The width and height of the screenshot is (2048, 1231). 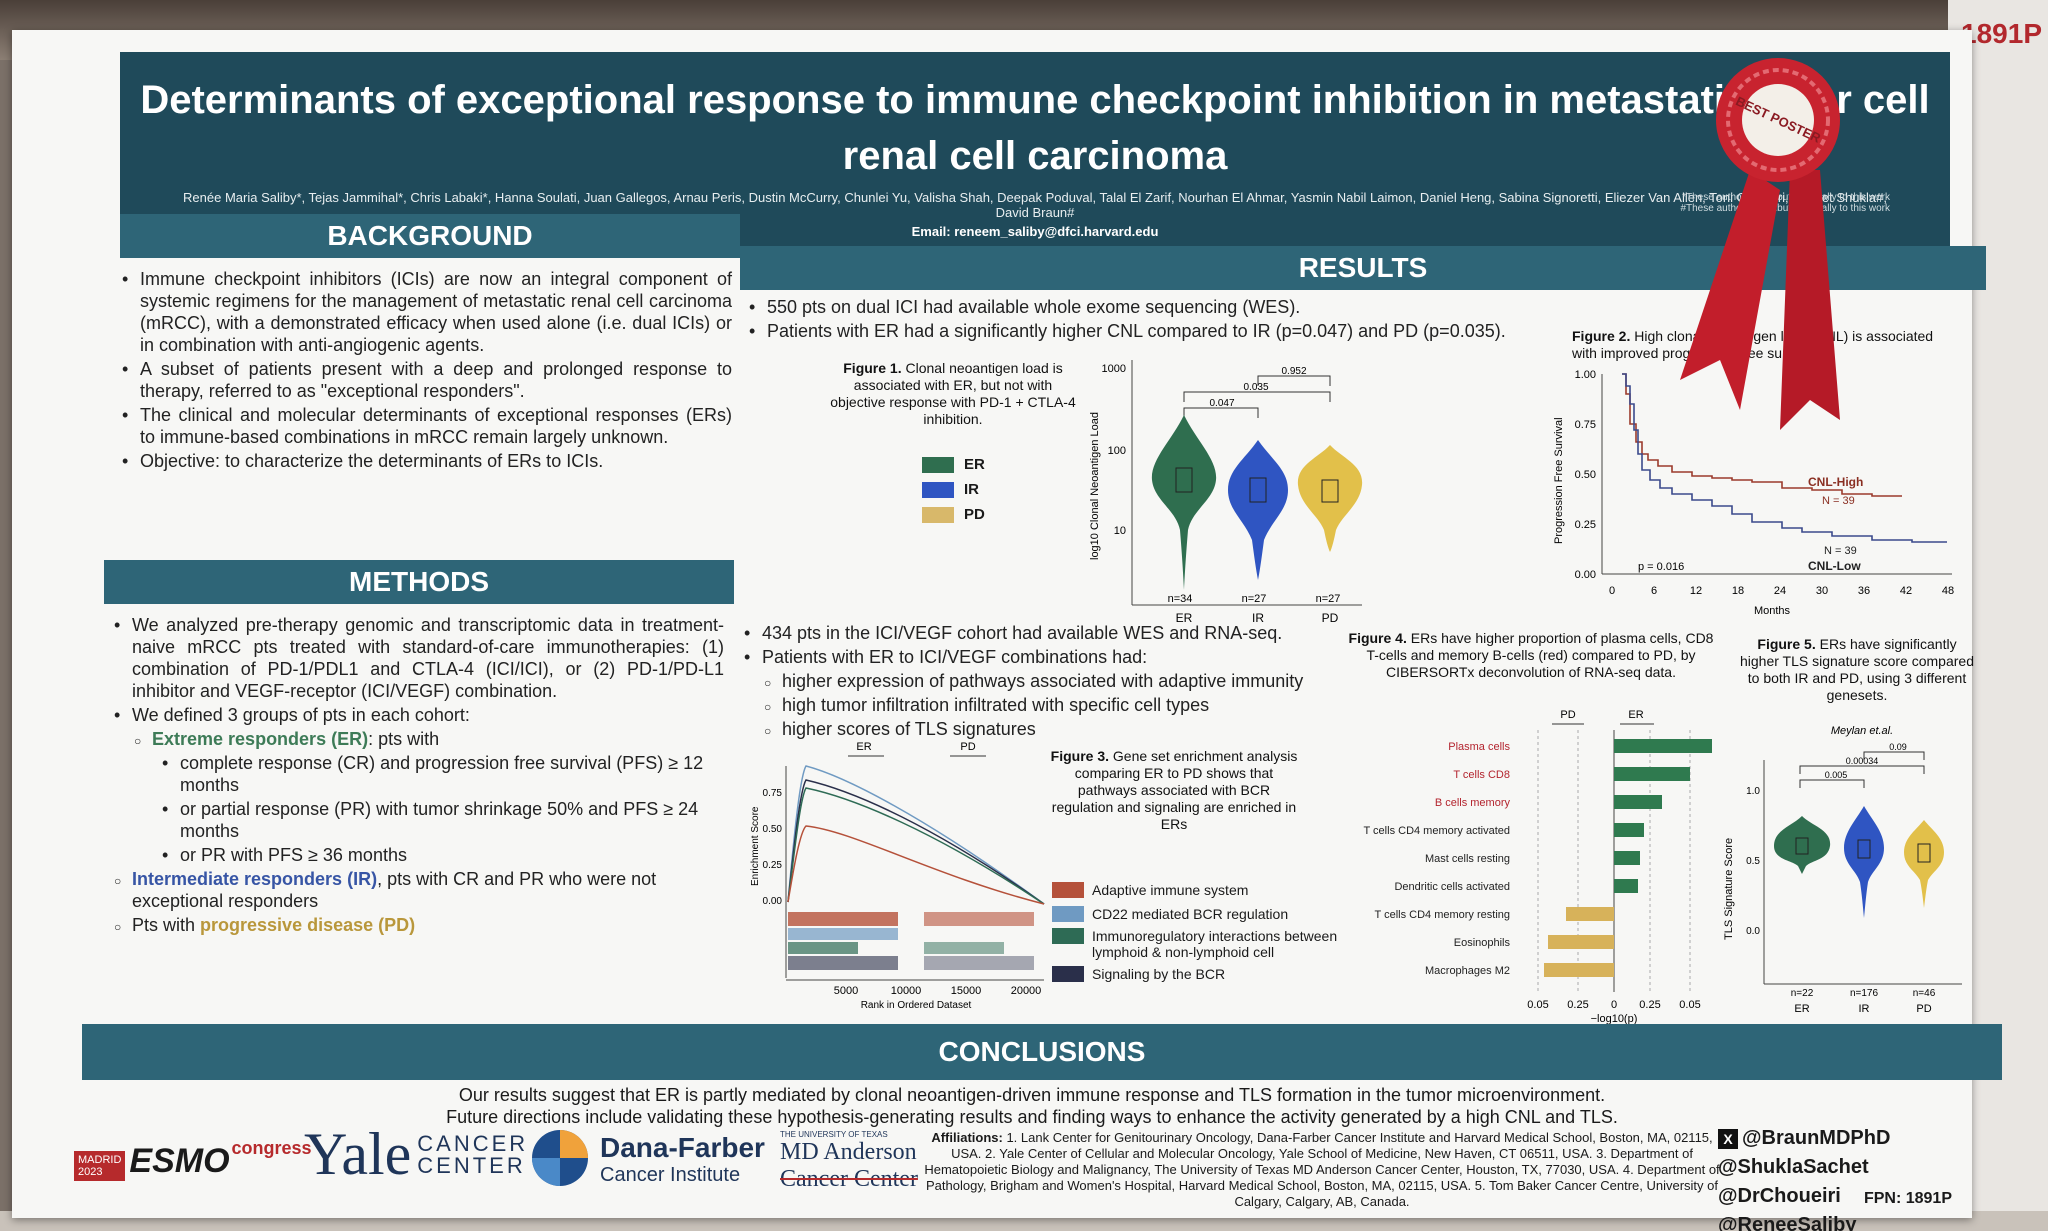 What do you see at coordinates (1804, 1138) in the screenshot?
I see `handle: X @BraunMDPhD` at bounding box center [1804, 1138].